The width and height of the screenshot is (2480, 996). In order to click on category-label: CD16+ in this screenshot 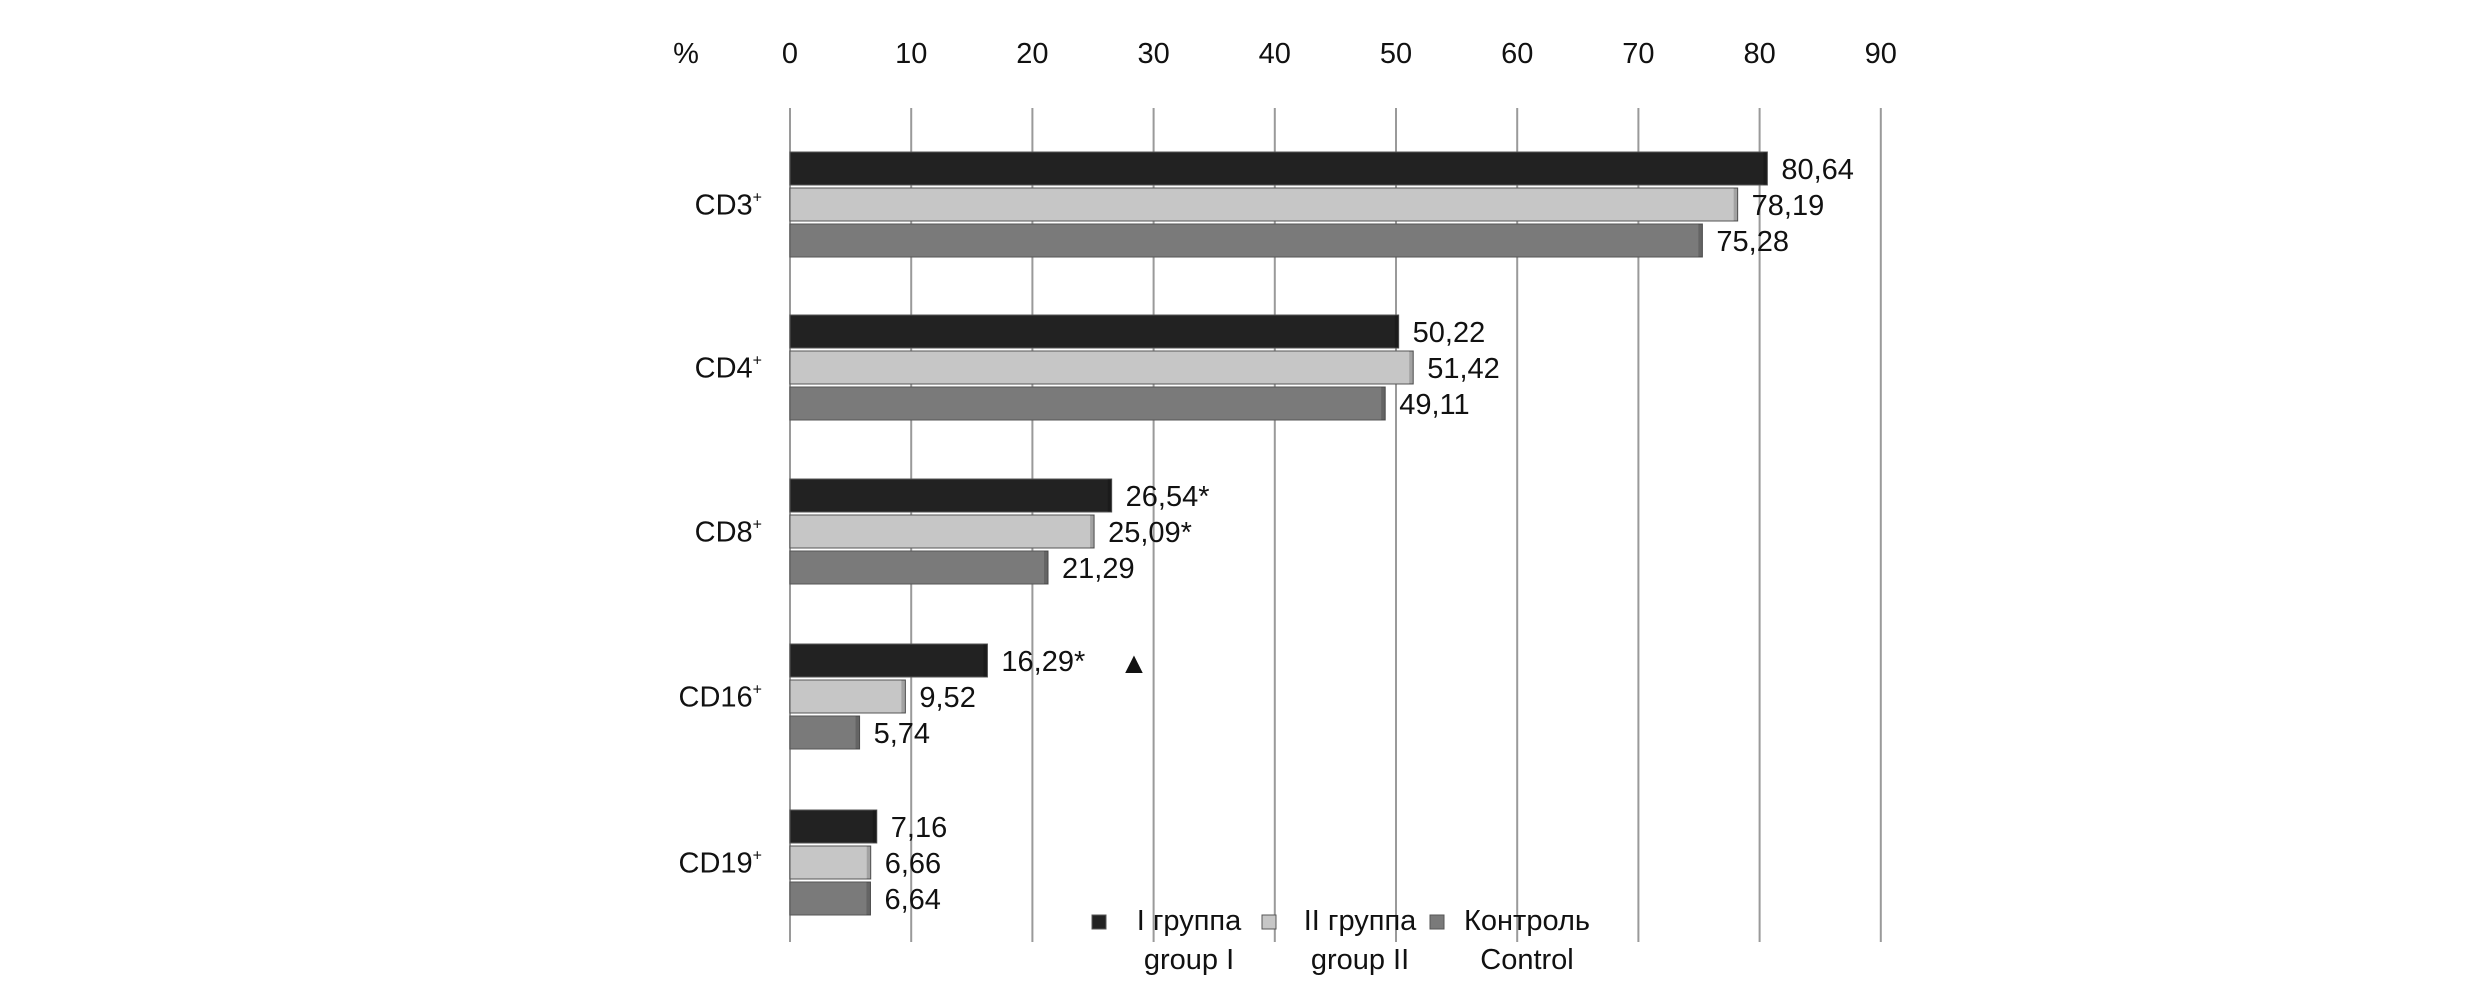, I will do `click(721, 698)`.